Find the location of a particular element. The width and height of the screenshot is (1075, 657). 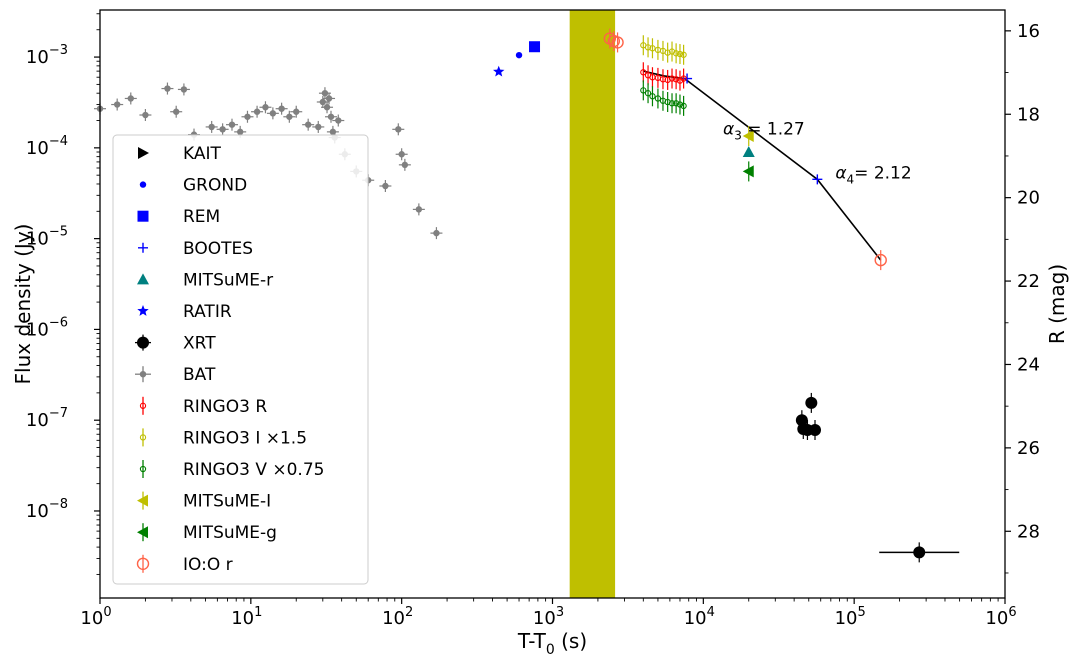

legend-label: RINGO3 V ×0.75 is located at coordinates (253, 470).